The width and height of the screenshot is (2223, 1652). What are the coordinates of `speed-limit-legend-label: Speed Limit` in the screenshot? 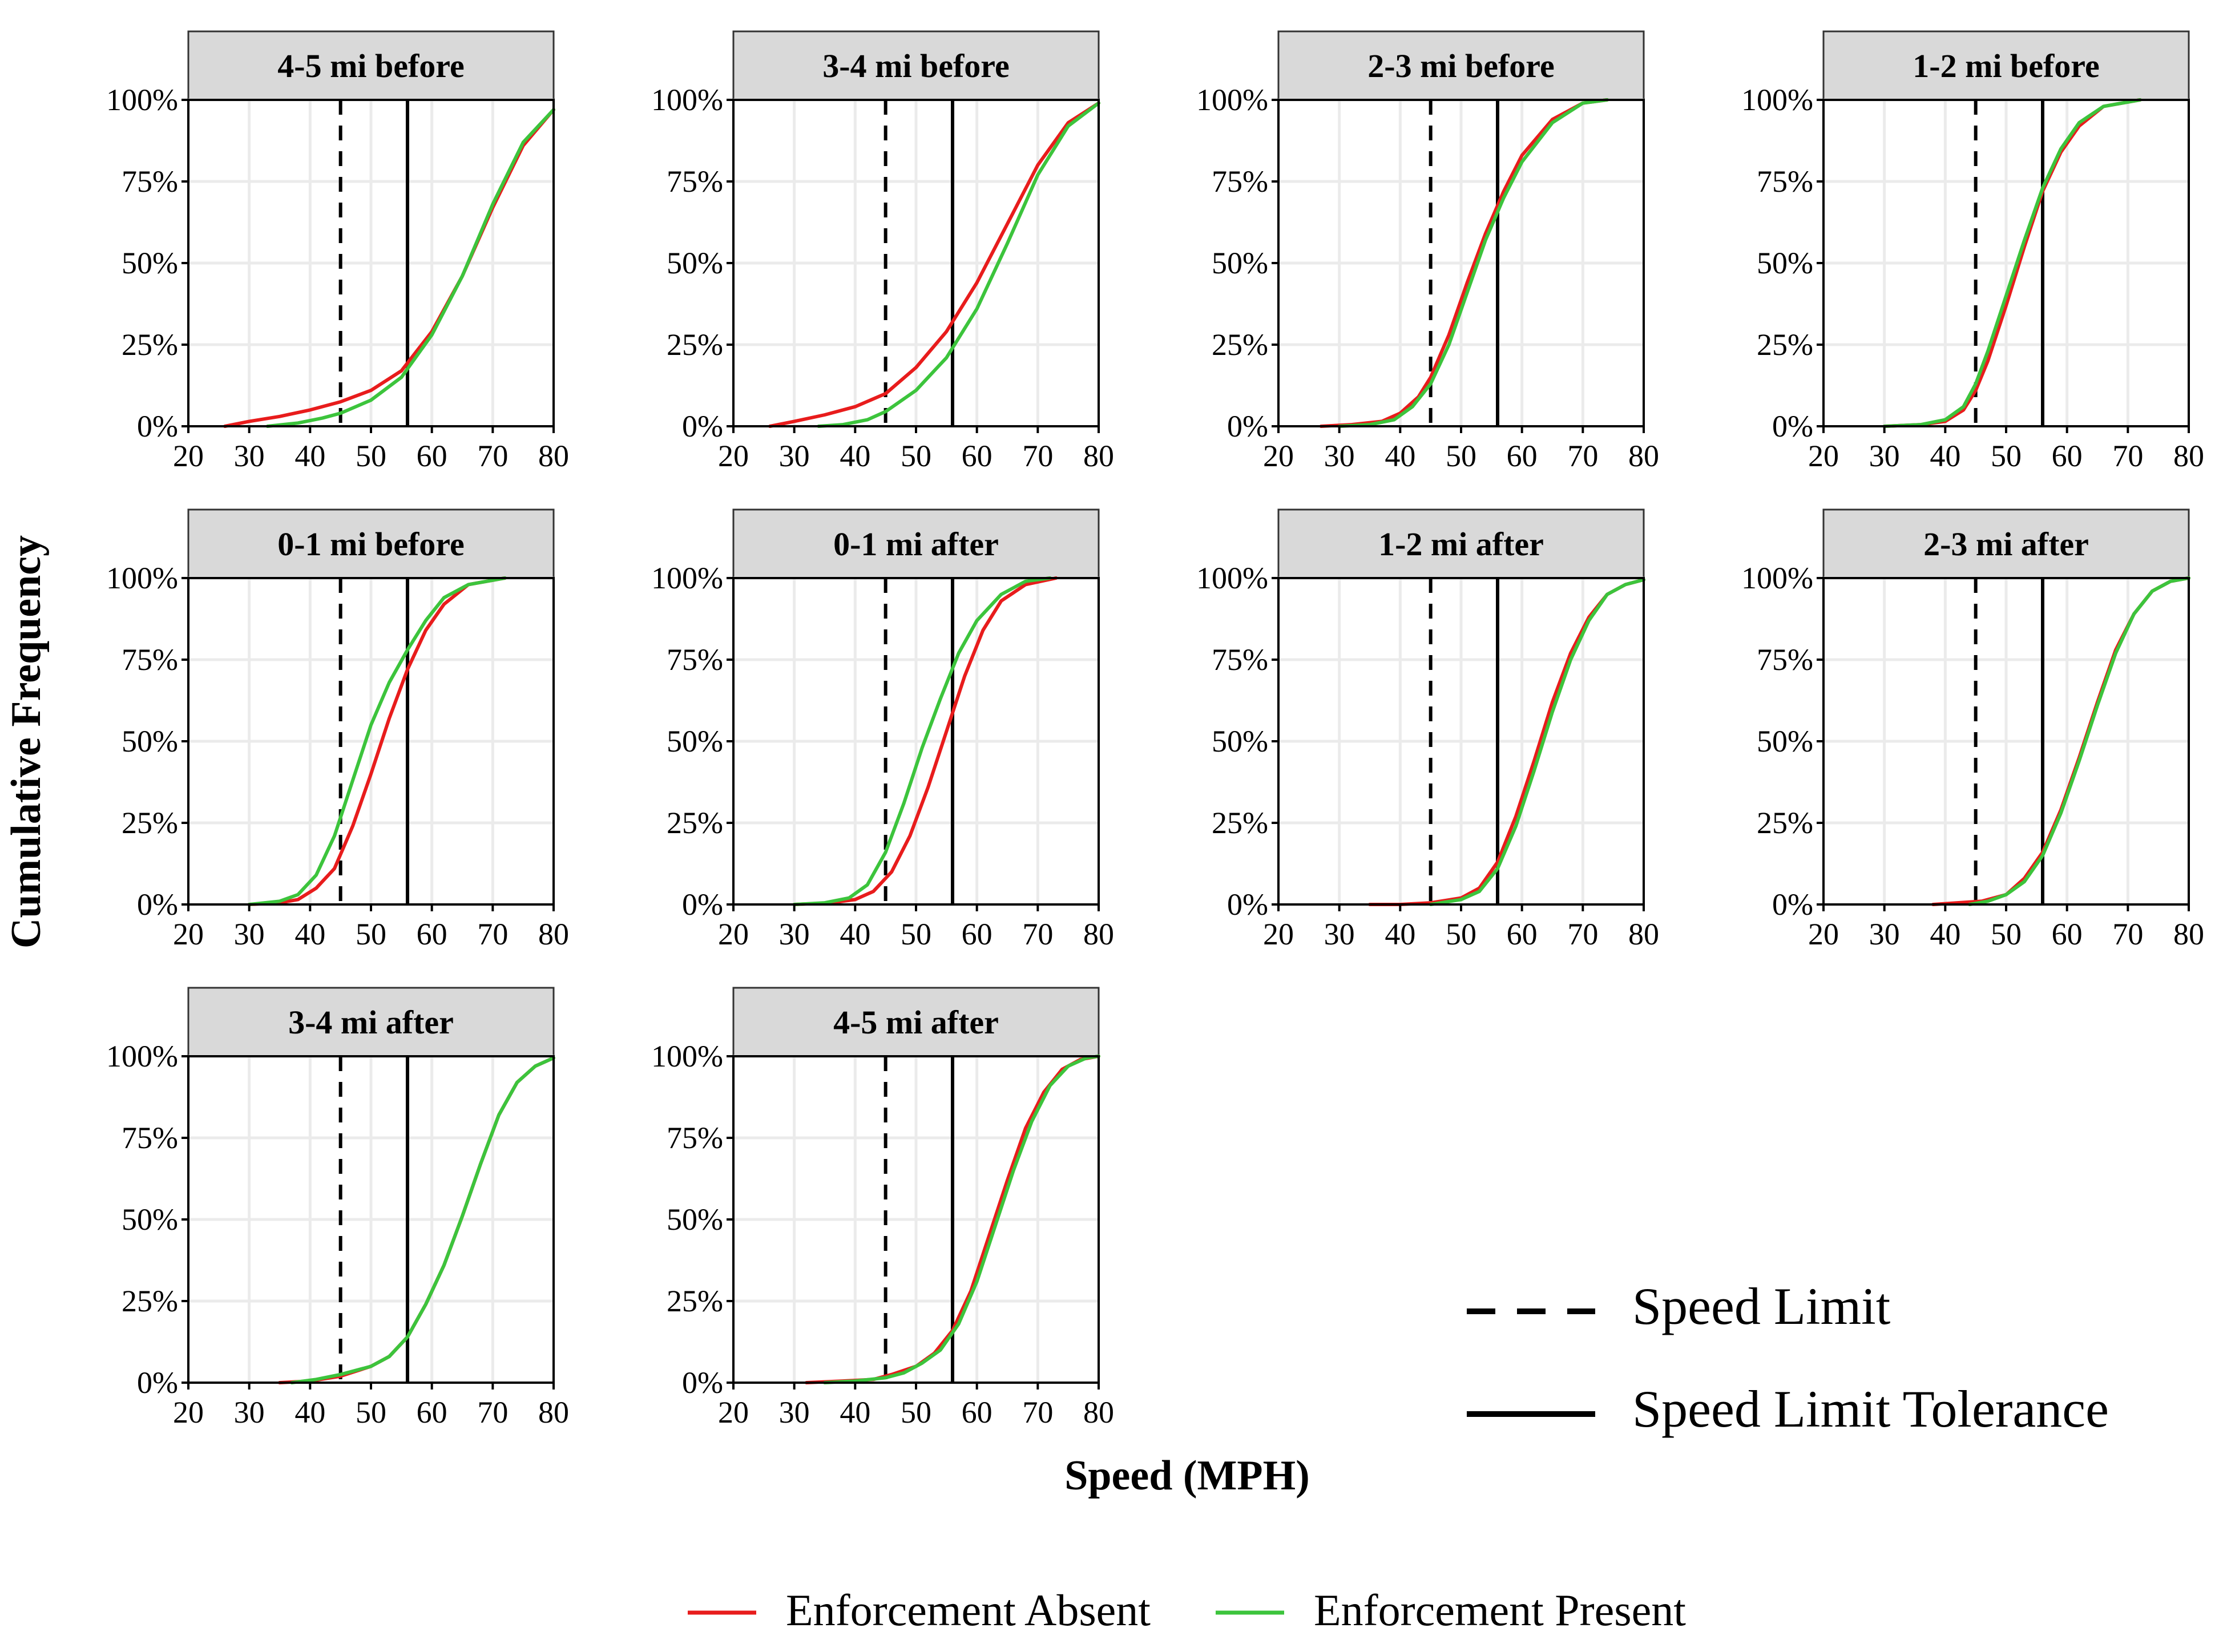 It's located at (1761, 1306).